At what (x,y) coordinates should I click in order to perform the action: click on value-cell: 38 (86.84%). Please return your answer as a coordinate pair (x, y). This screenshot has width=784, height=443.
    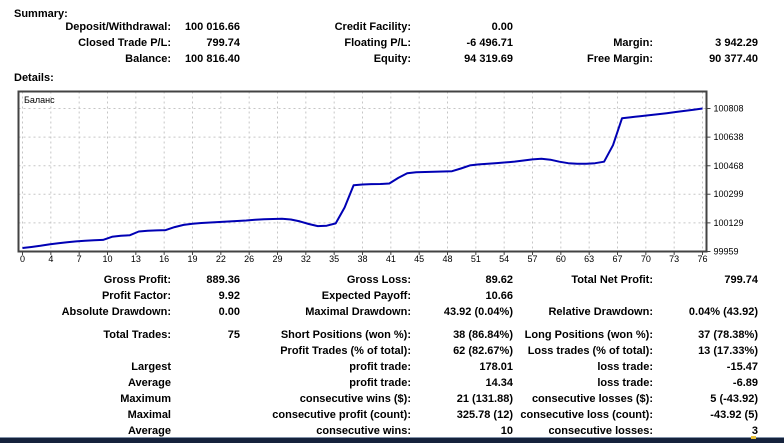
    Looking at the image, I should click on (483, 335).